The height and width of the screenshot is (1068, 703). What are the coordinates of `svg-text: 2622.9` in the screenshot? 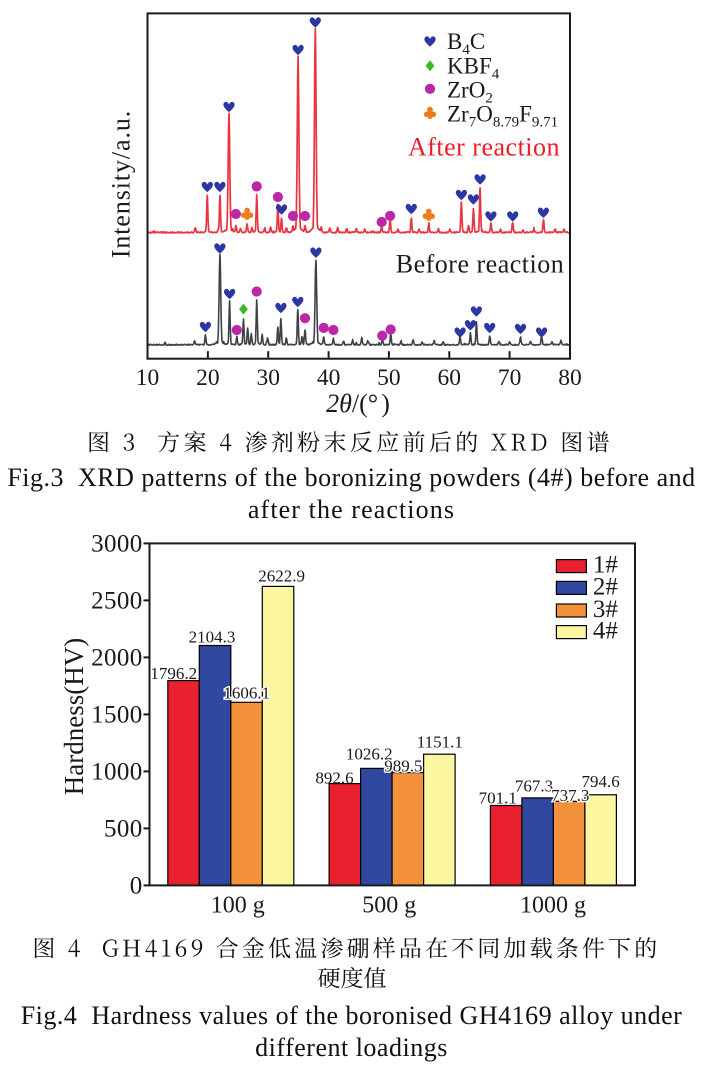 It's located at (281, 576).